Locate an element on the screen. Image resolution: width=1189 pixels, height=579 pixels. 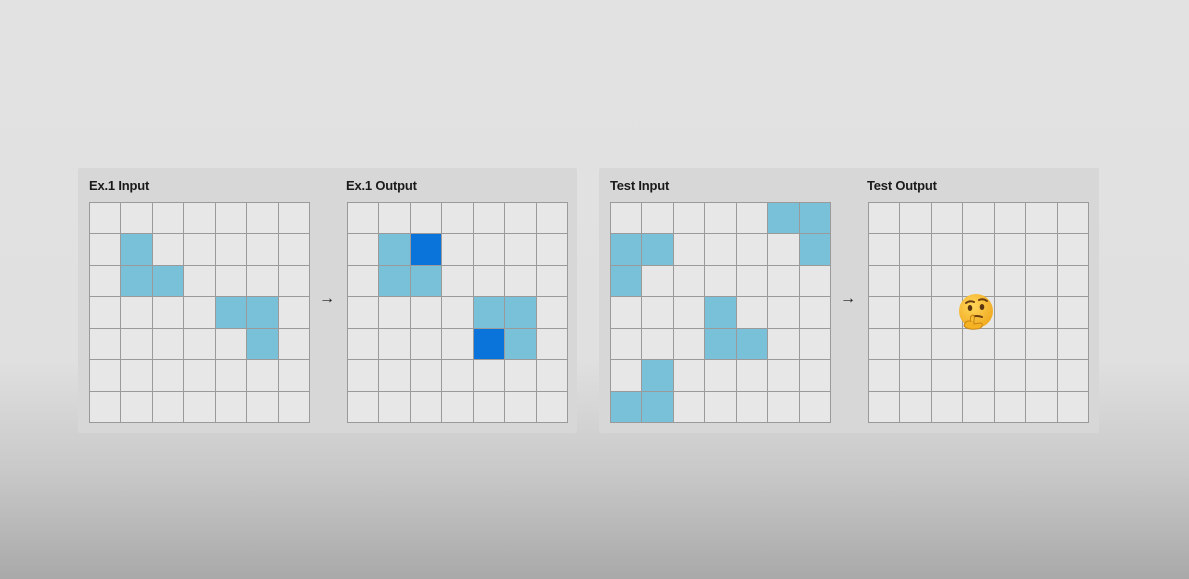
test-output-grid is located at coordinates (978, 312).